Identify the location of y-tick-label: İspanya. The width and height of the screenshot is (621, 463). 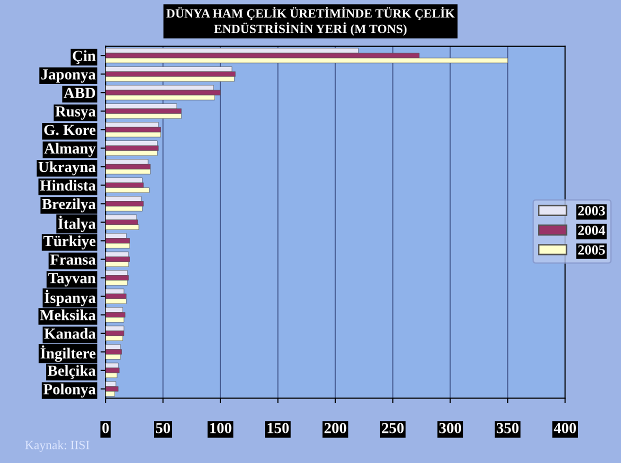
(70, 298).